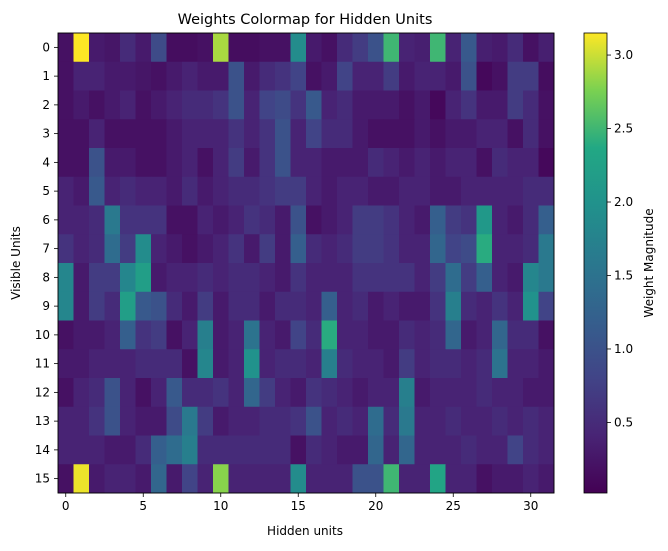 This screenshot has width=668, height=551. Describe the element at coordinates (623, 349) in the screenshot. I see `colorbar-tick-label: 1.0` at that location.